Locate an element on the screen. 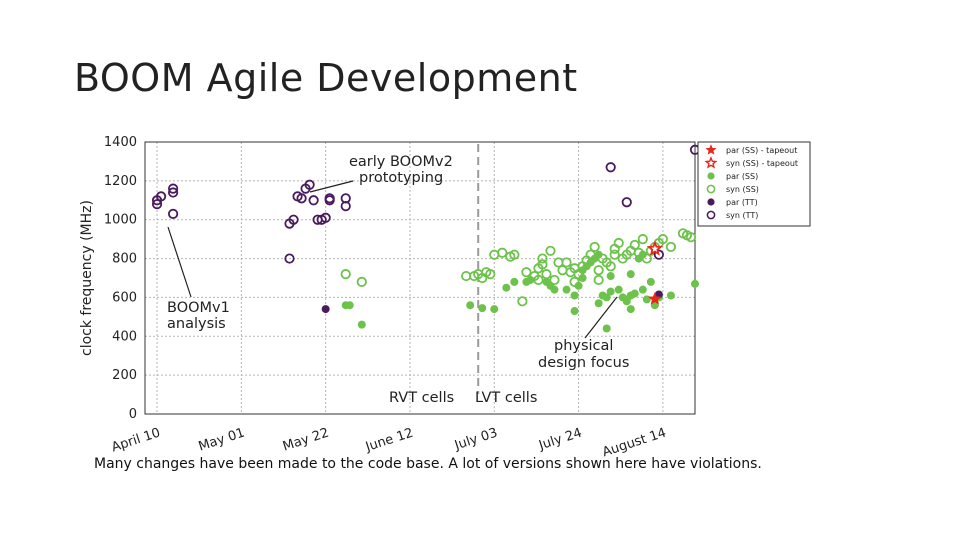 This screenshot has height=540, width=960. x-tick-label: May 01 is located at coordinates (222, 440).